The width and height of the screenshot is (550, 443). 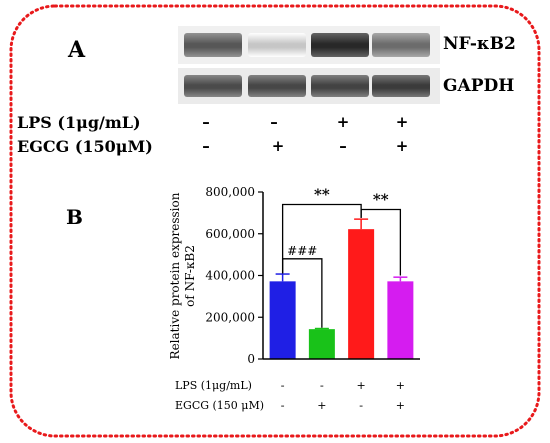 What do you see at coordinates (283, 385) in the screenshot?
I see `condition-sign-1-1: -` at bounding box center [283, 385].